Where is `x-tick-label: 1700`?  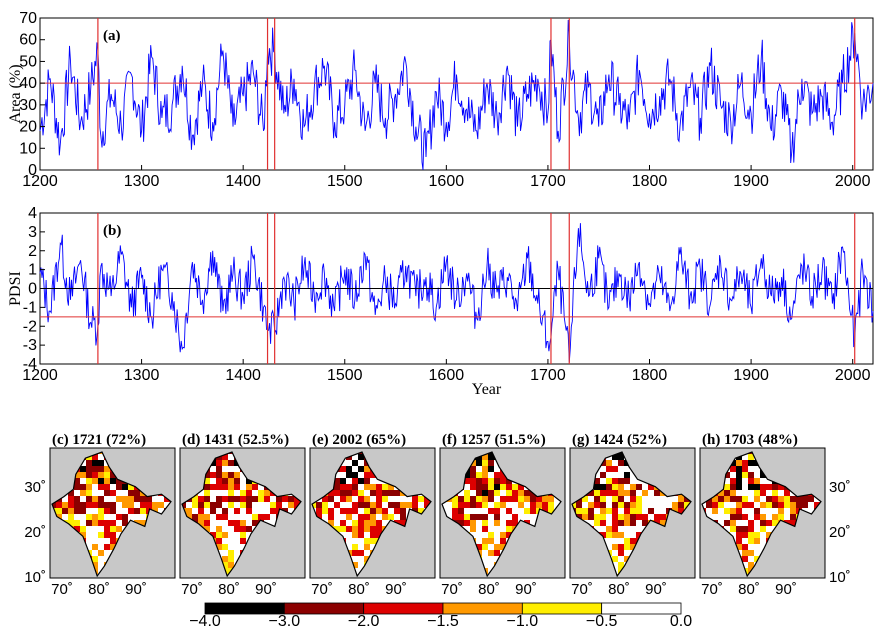 x-tick-label: 1700 is located at coordinates (548, 375).